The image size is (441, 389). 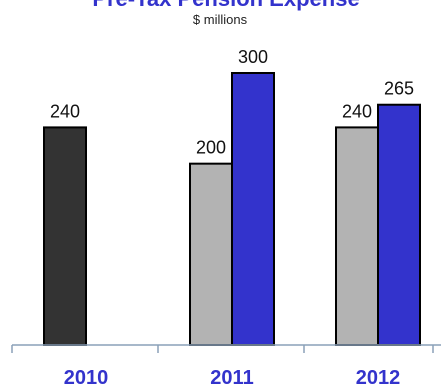 What do you see at coordinates (220, 19) in the screenshot?
I see `chart-subtitle: $ millions` at bounding box center [220, 19].